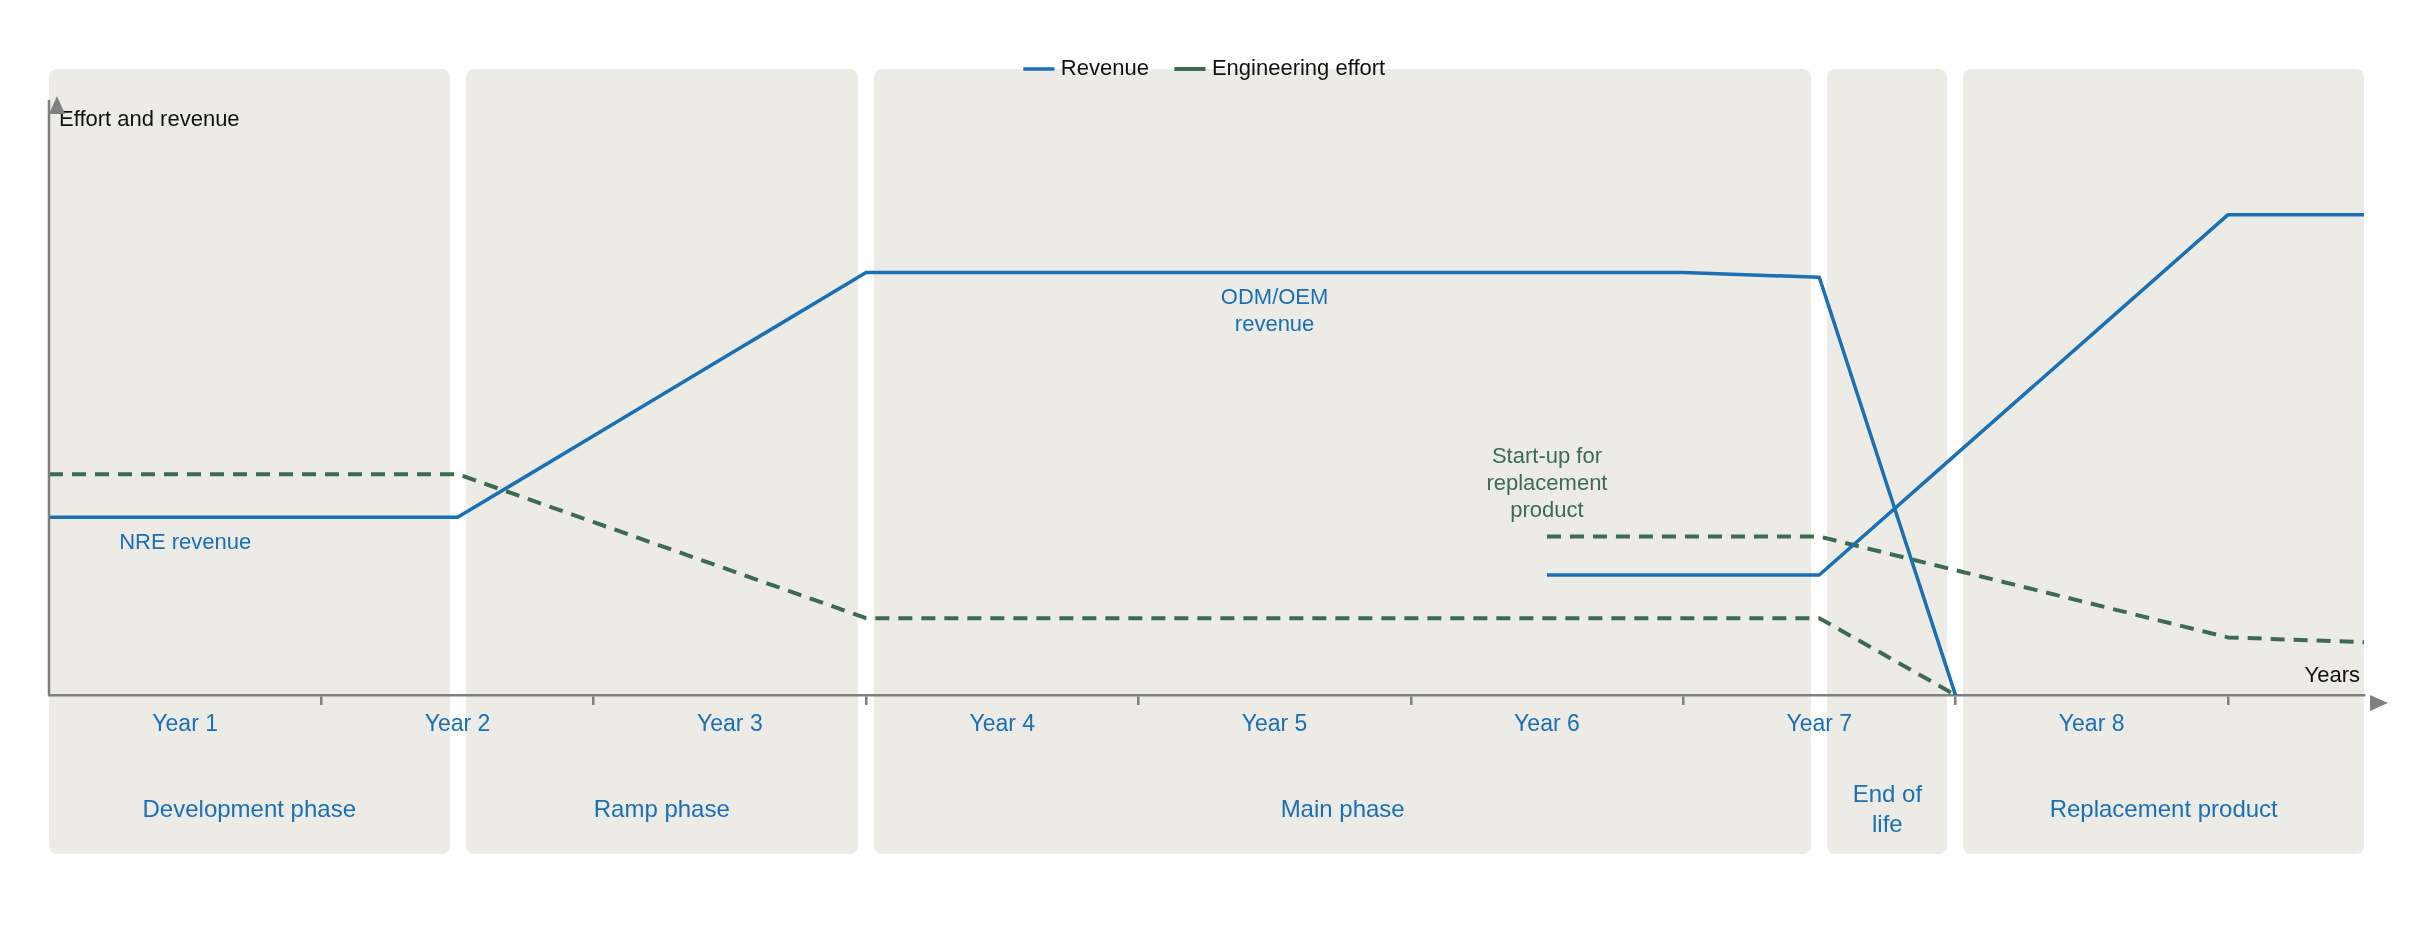 The image size is (2412, 937). I want to click on annotation: ODM/OEM revenue, so click(1274, 310).